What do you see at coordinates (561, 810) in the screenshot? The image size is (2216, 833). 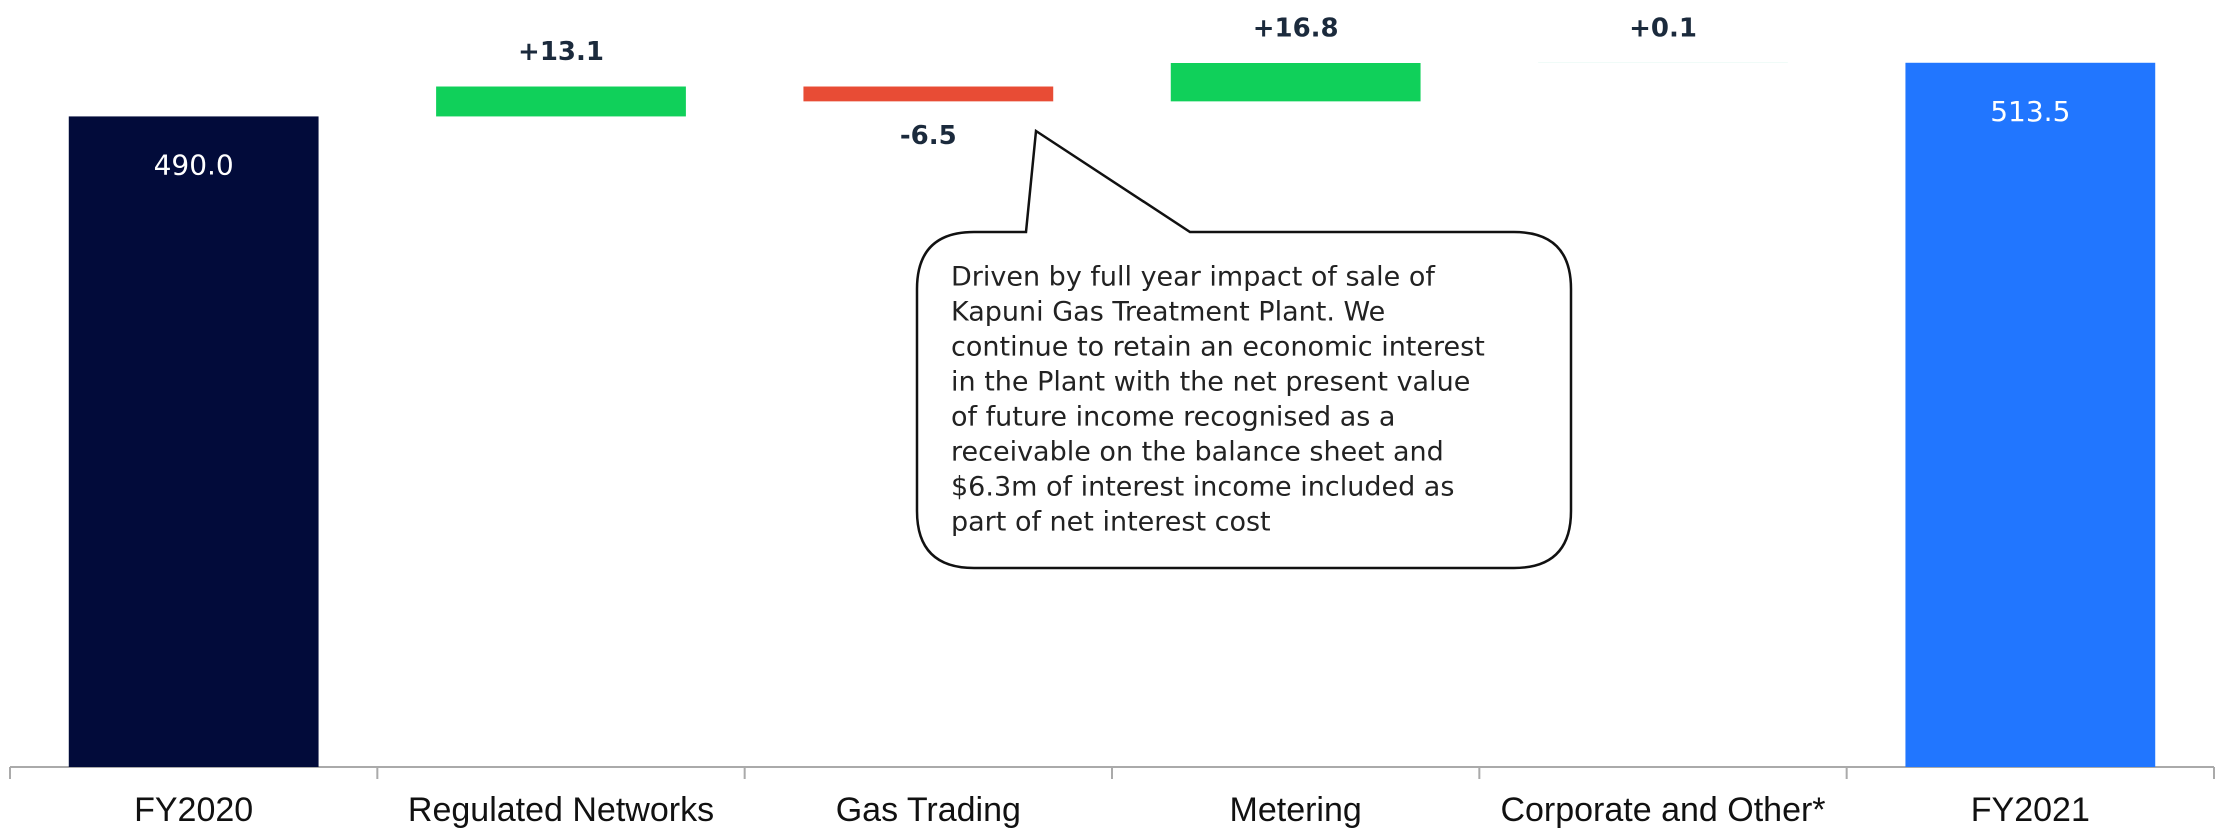 I see `x-tick-label: Regulated Networks` at bounding box center [561, 810].